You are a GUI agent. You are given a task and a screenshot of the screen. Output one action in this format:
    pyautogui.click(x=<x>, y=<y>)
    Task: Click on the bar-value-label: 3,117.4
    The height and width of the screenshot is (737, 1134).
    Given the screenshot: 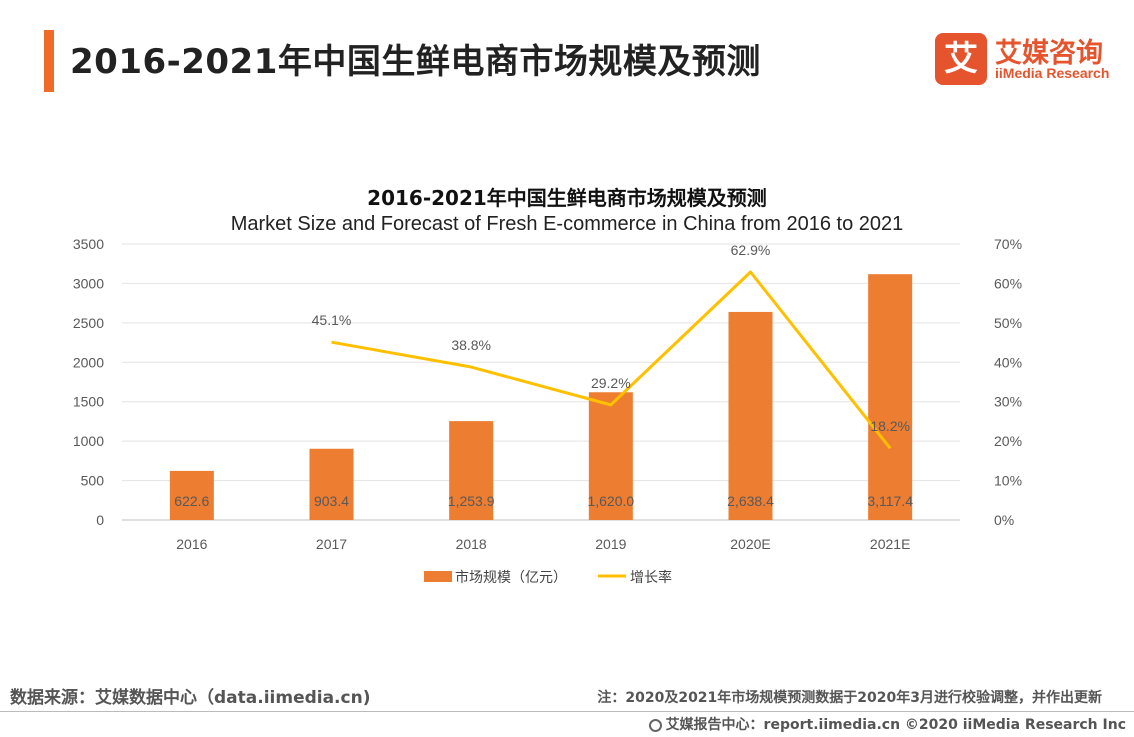 What is the action you would take?
    pyautogui.click(x=890, y=501)
    